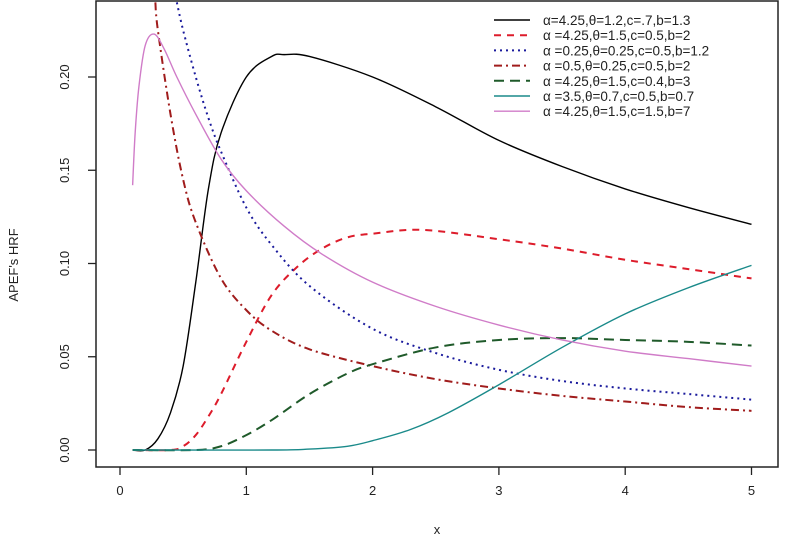 Image resolution: width=785 pixels, height=544 pixels. Describe the element at coordinates (616, 111) in the screenshot. I see `legend-label: α =4.25,θ=1.5,c=1.5,b=7` at that location.